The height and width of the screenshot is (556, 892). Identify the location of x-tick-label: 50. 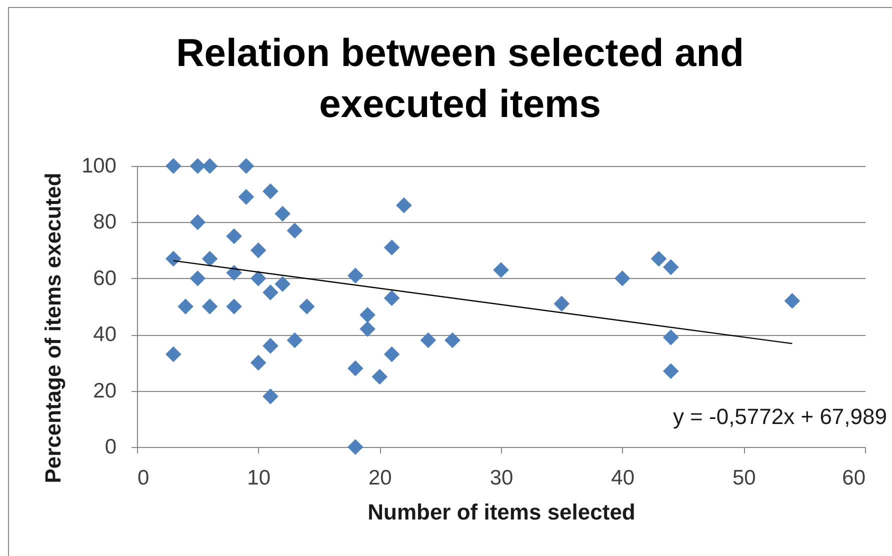
(744, 478).